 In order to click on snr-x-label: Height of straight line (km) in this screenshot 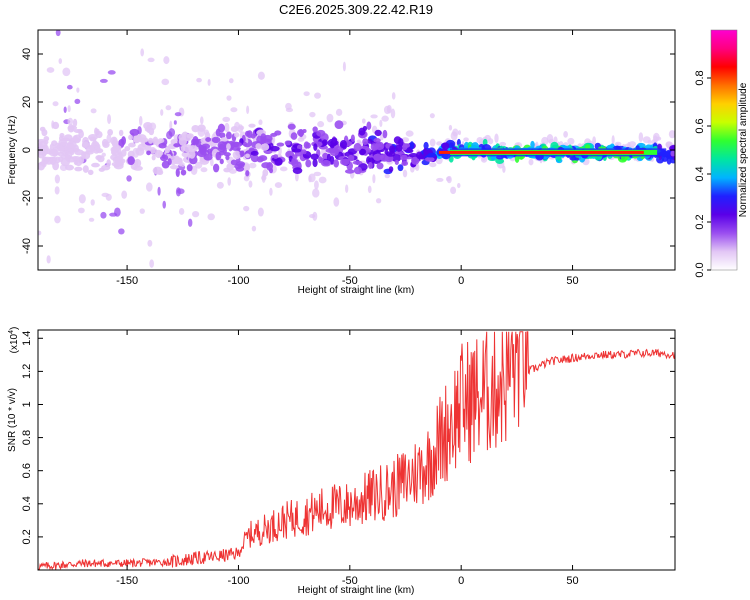, I will do `click(356, 590)`.